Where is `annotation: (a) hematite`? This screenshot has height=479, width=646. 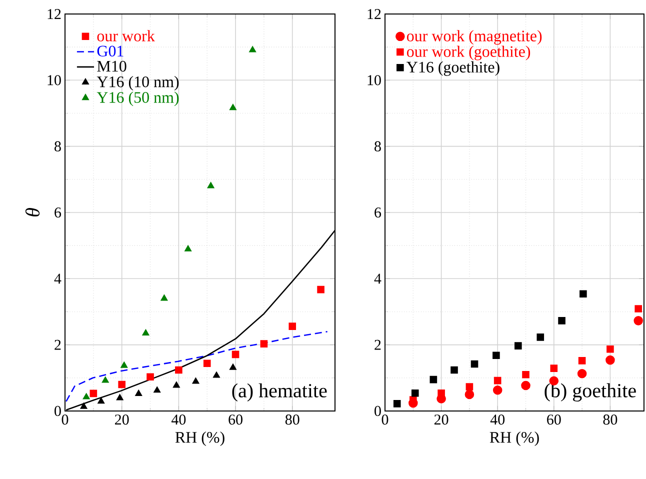
annotation: (a) hematite is located at coordinates (279, 392).